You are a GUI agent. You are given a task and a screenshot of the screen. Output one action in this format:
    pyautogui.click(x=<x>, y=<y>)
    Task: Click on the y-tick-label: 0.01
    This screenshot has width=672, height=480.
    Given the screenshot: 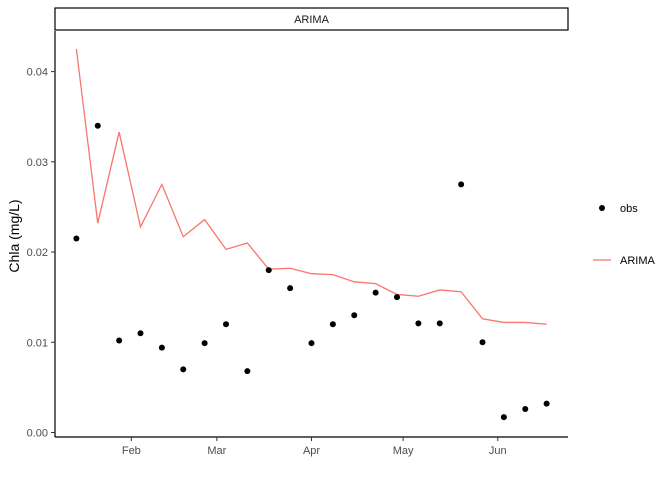 What is the action you would take?
    pyautogui.click(x=37, y=343)
    